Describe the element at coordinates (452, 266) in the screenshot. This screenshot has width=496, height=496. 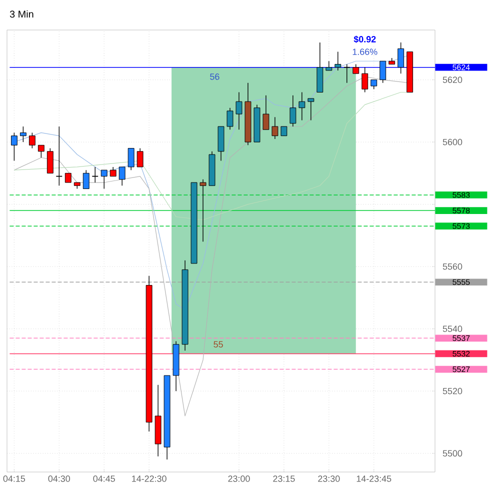
I see `y-tick-label: 5560` at that location.